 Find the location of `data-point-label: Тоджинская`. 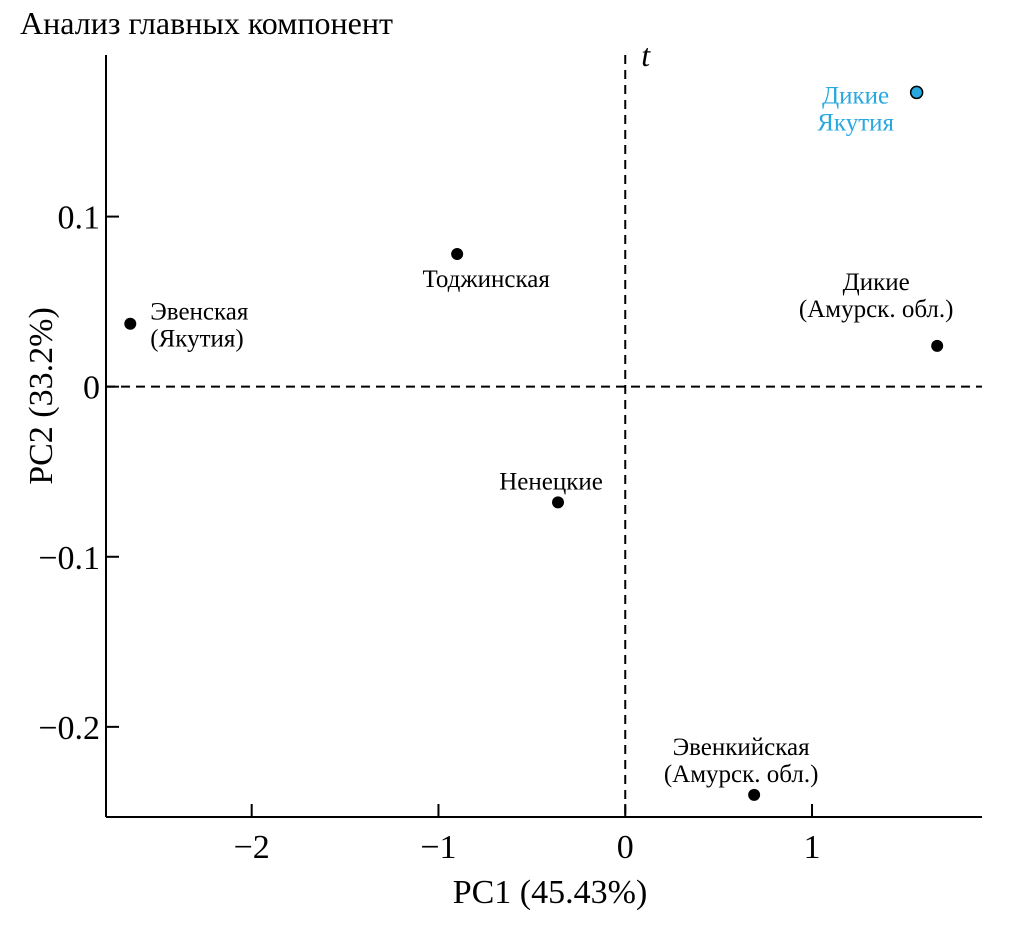

data-point-label: Тоджинская is located at coordinates (486, 279).